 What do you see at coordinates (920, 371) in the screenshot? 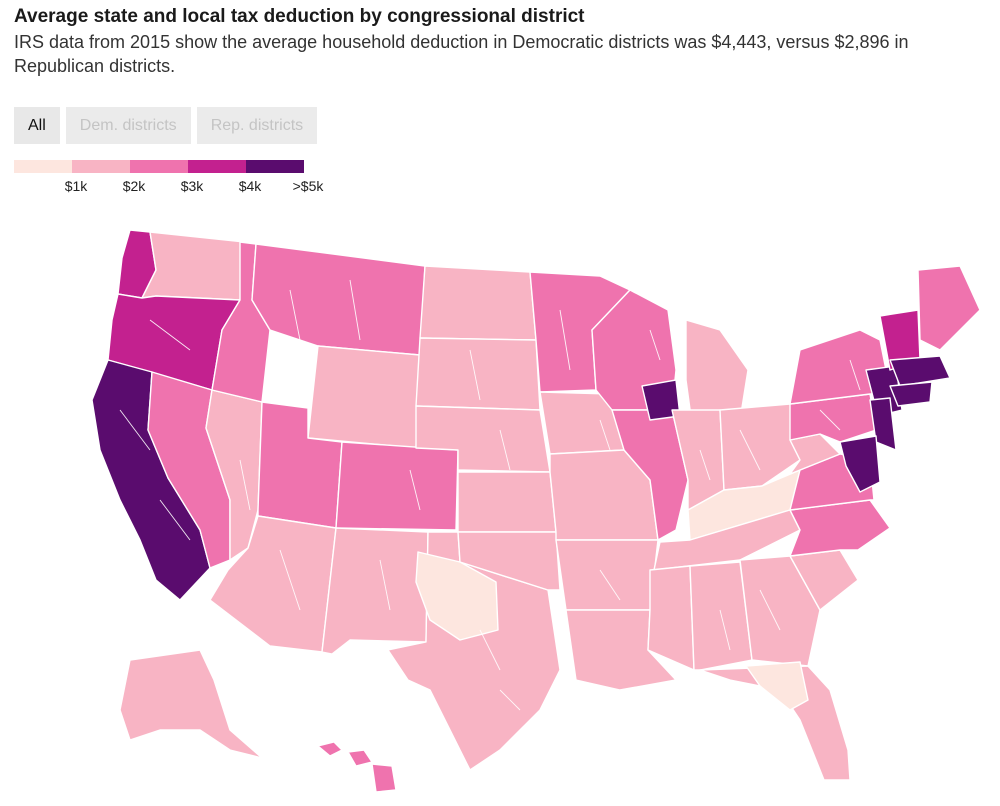
I see `region-massachusetts` at bounding box center [920, 371].